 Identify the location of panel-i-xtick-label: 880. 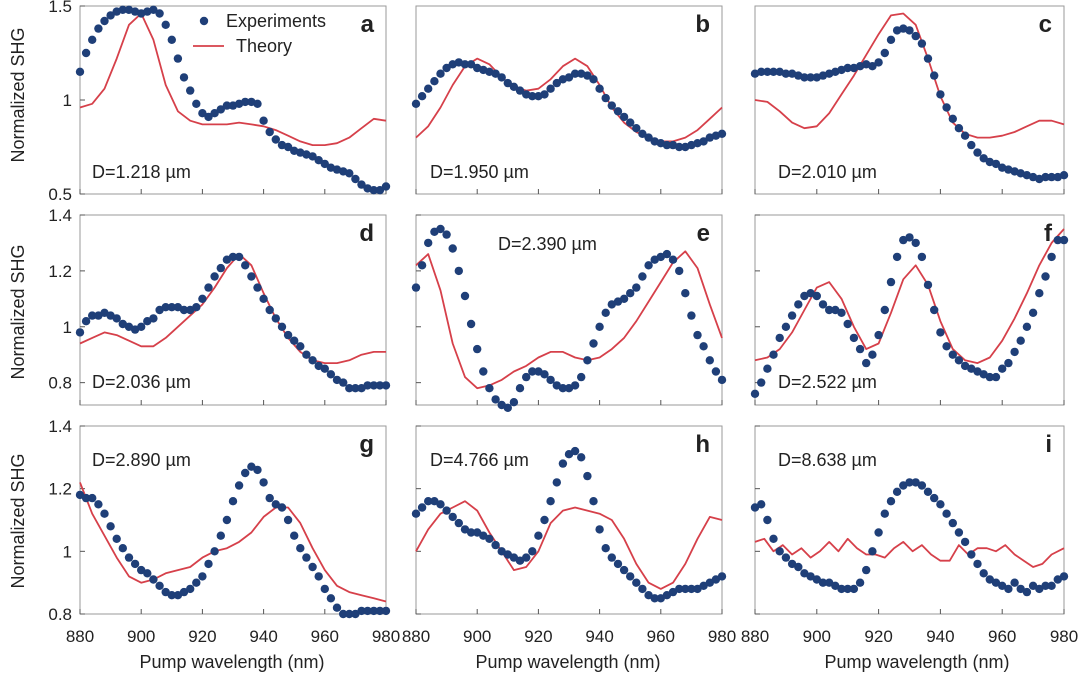
(755, 636).